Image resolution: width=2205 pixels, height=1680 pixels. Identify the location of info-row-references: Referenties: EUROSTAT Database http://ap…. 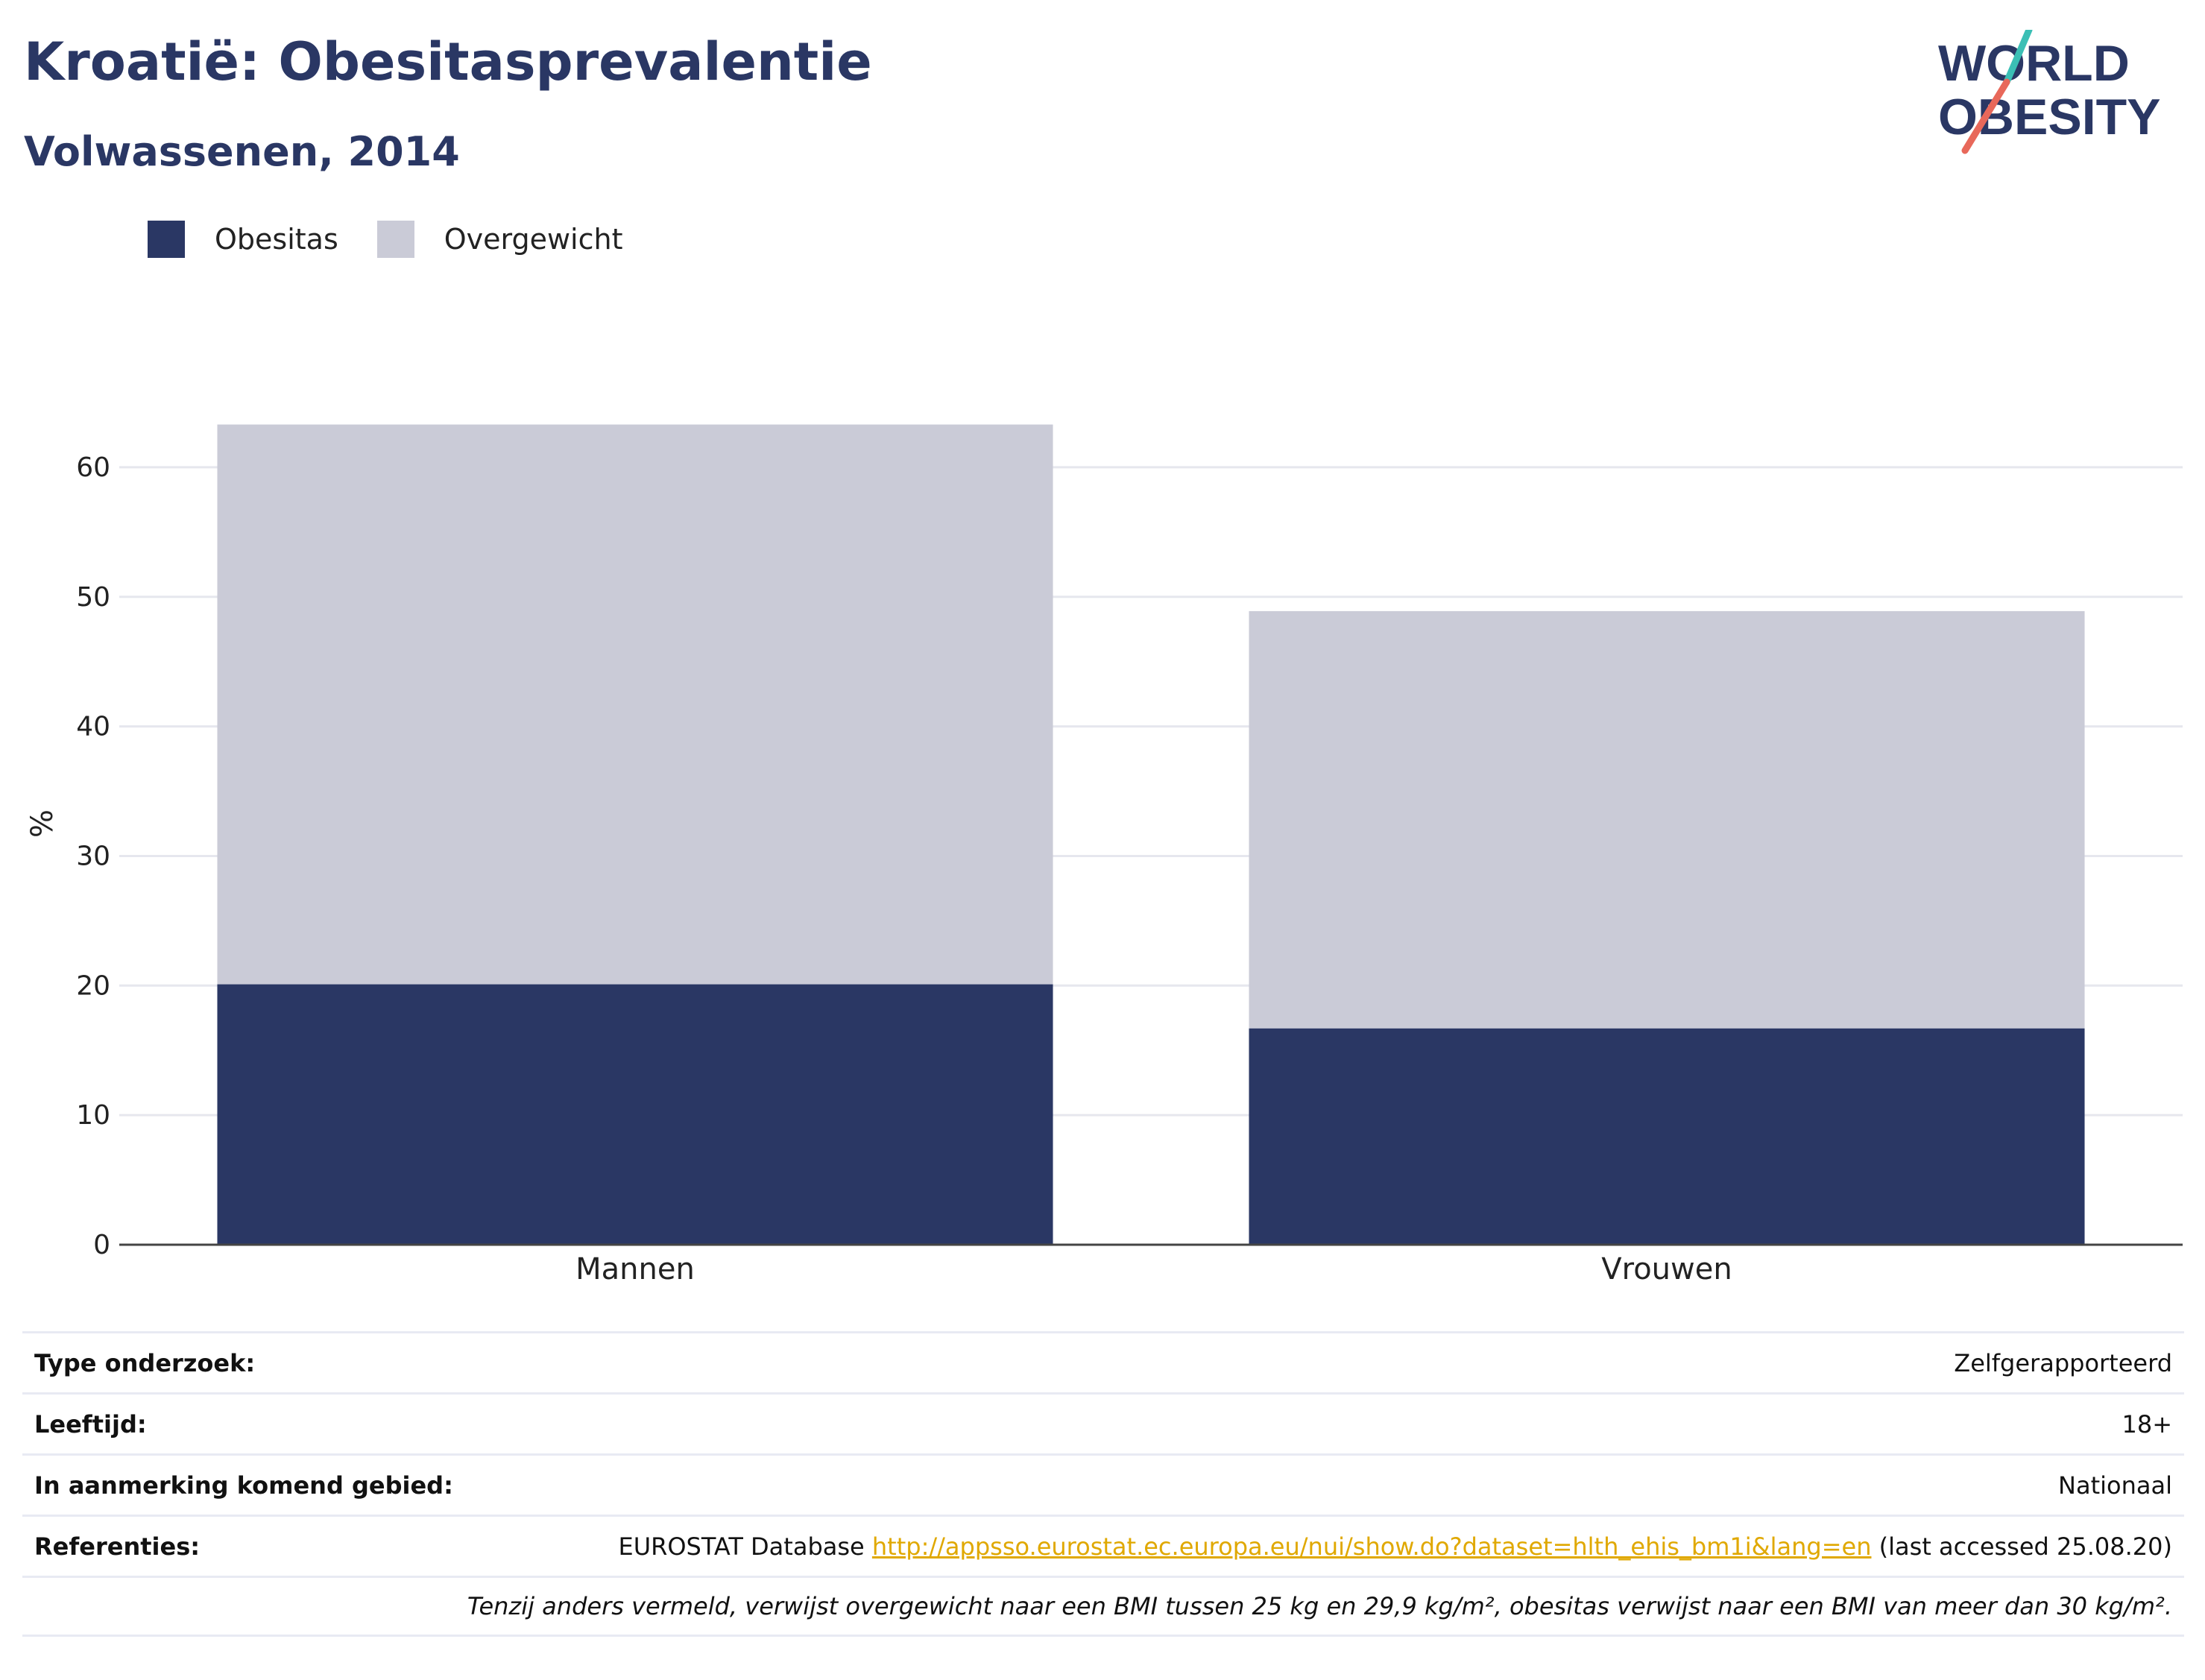
(1103, 1545).